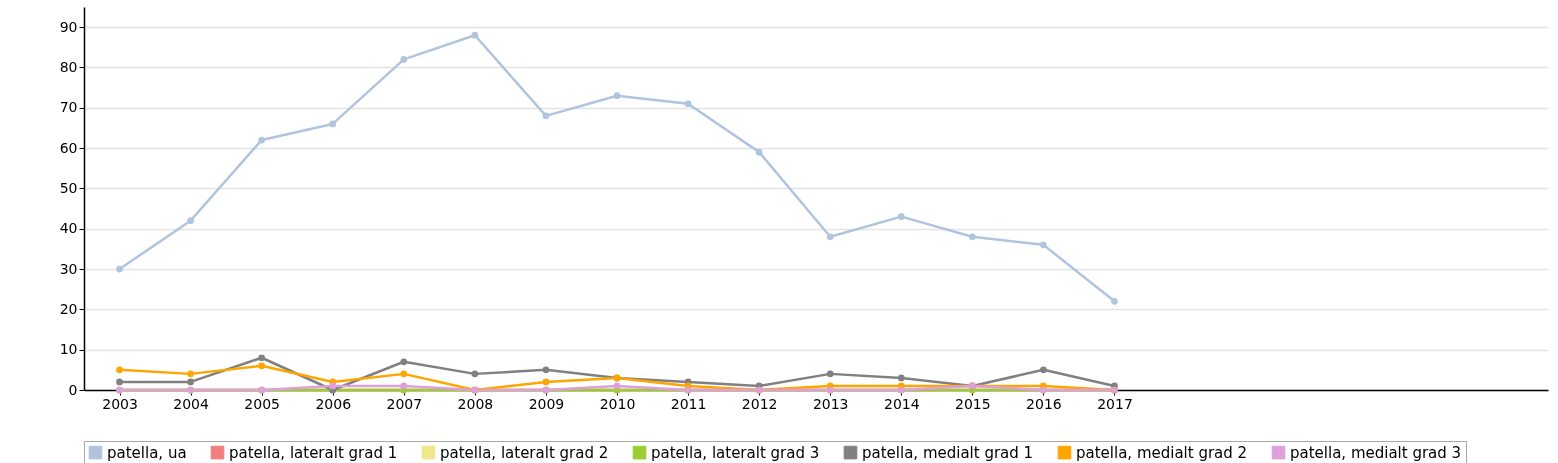  What do you see at coordinates (901, 403) in the screenshot?
I see `x-tick-label: 2014` at bounding box center [901, 403].